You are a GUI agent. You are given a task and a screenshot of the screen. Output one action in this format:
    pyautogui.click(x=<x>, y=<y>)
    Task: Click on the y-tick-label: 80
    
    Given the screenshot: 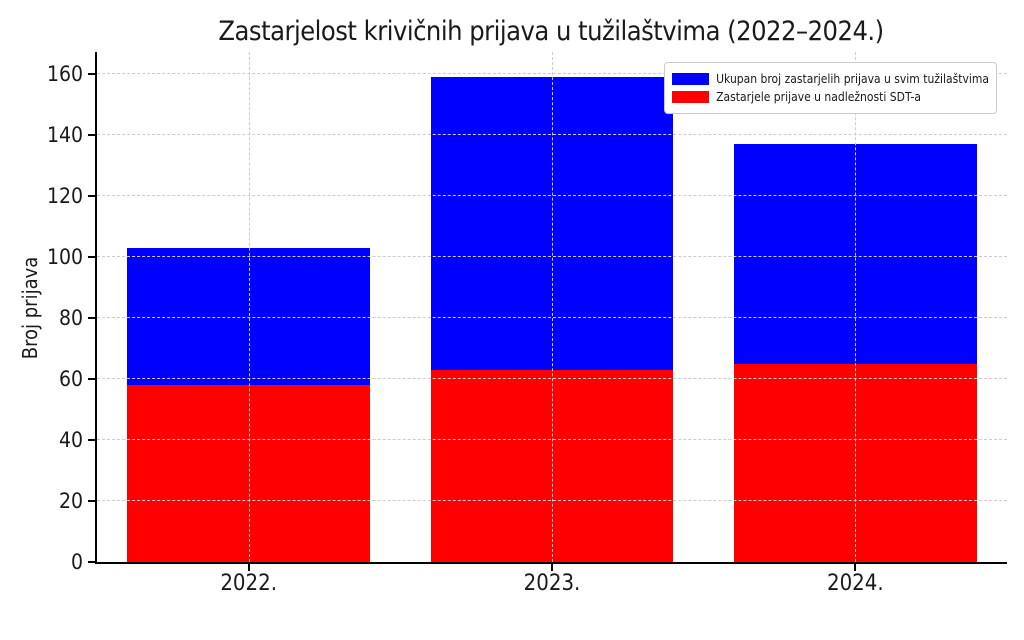 What is the action you would take?
    pyautogui.click(x=70, y=318)
    